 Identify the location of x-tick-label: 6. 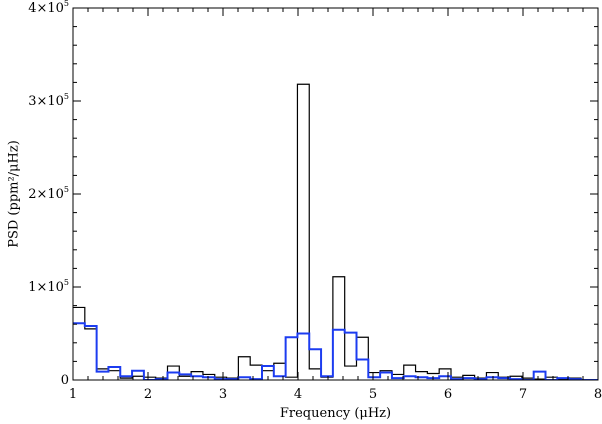
(448, 394).